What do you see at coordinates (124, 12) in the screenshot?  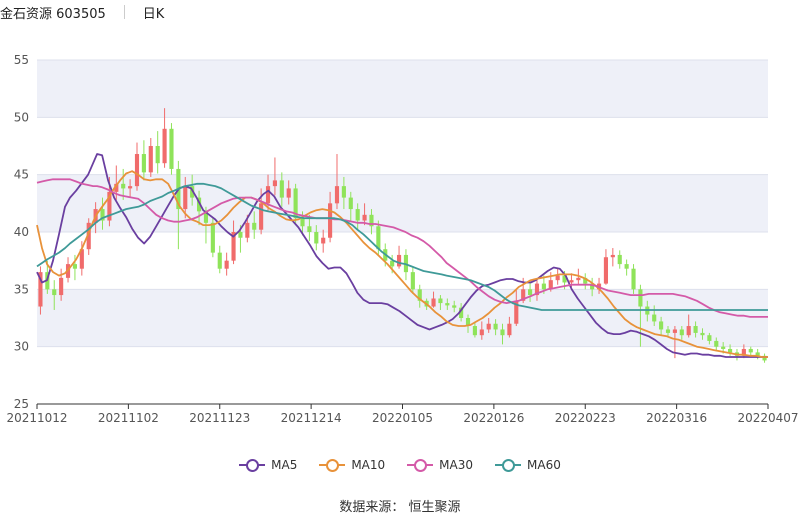 I see `header-divider` at bounding box center [124, 12].